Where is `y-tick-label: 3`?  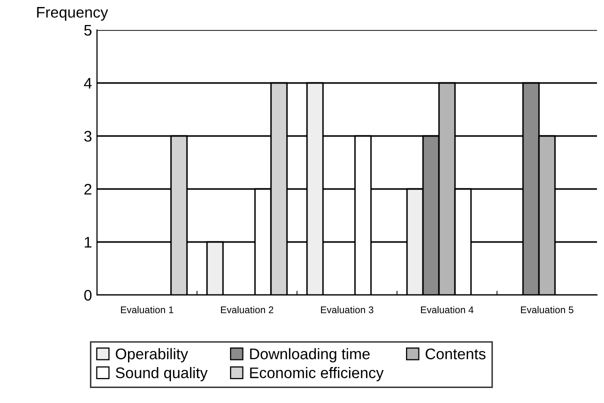 y-tick-label: 3 is located at coordinates (88, 136).